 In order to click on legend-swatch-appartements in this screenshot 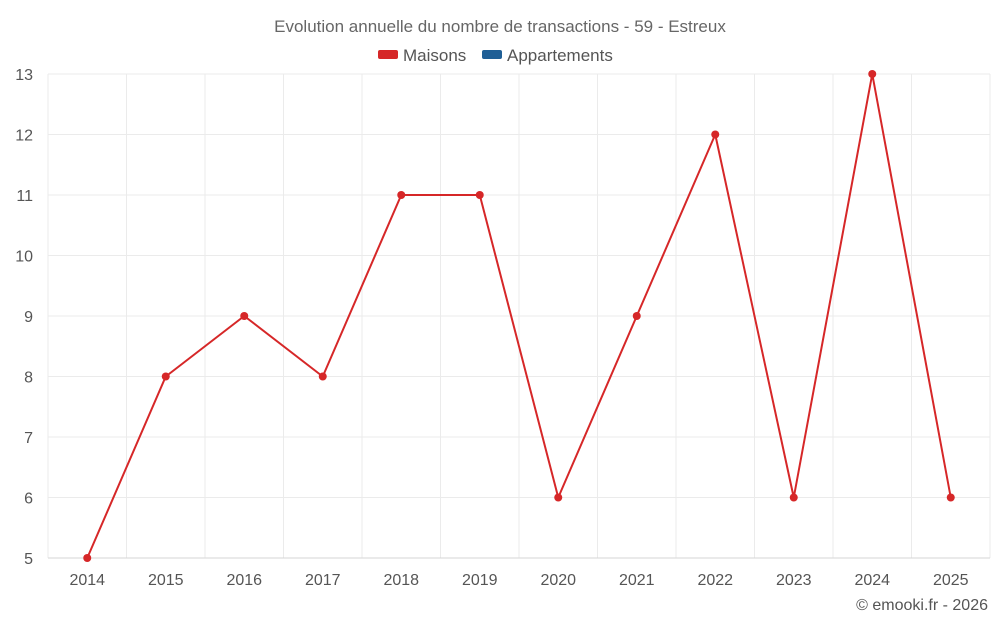, I will do `click(492, 54)`.